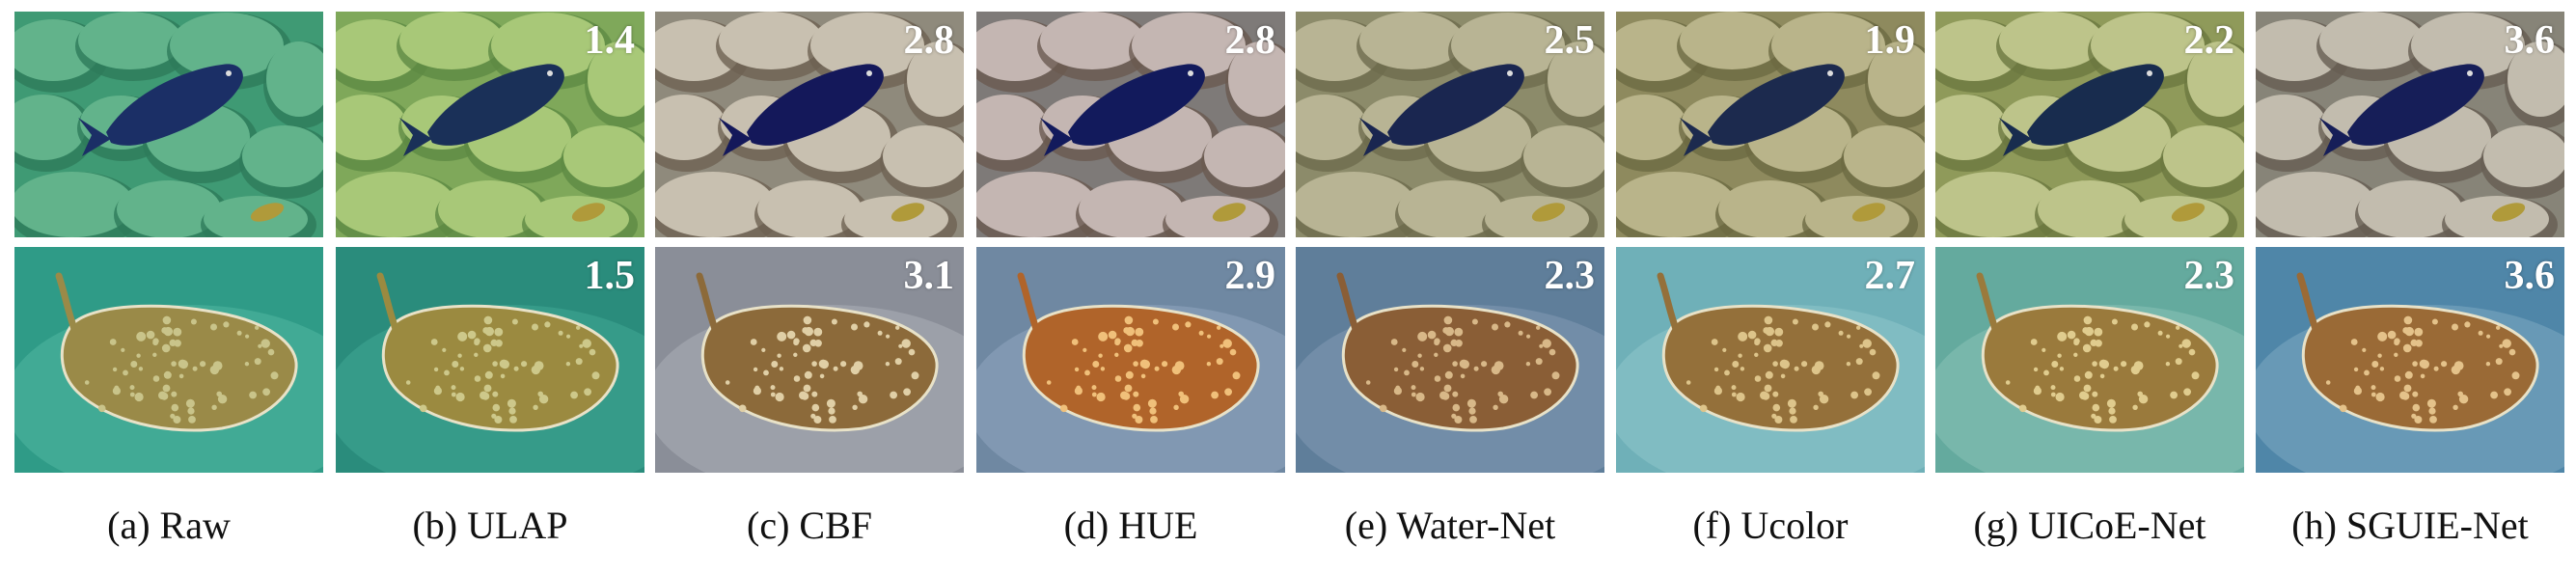 The width and height of the screenshot is (2576, 574). What do you see at coordinates (2015, 137) in the screenshot?
I see `fish-tail` at bounding box center [2015, 137].